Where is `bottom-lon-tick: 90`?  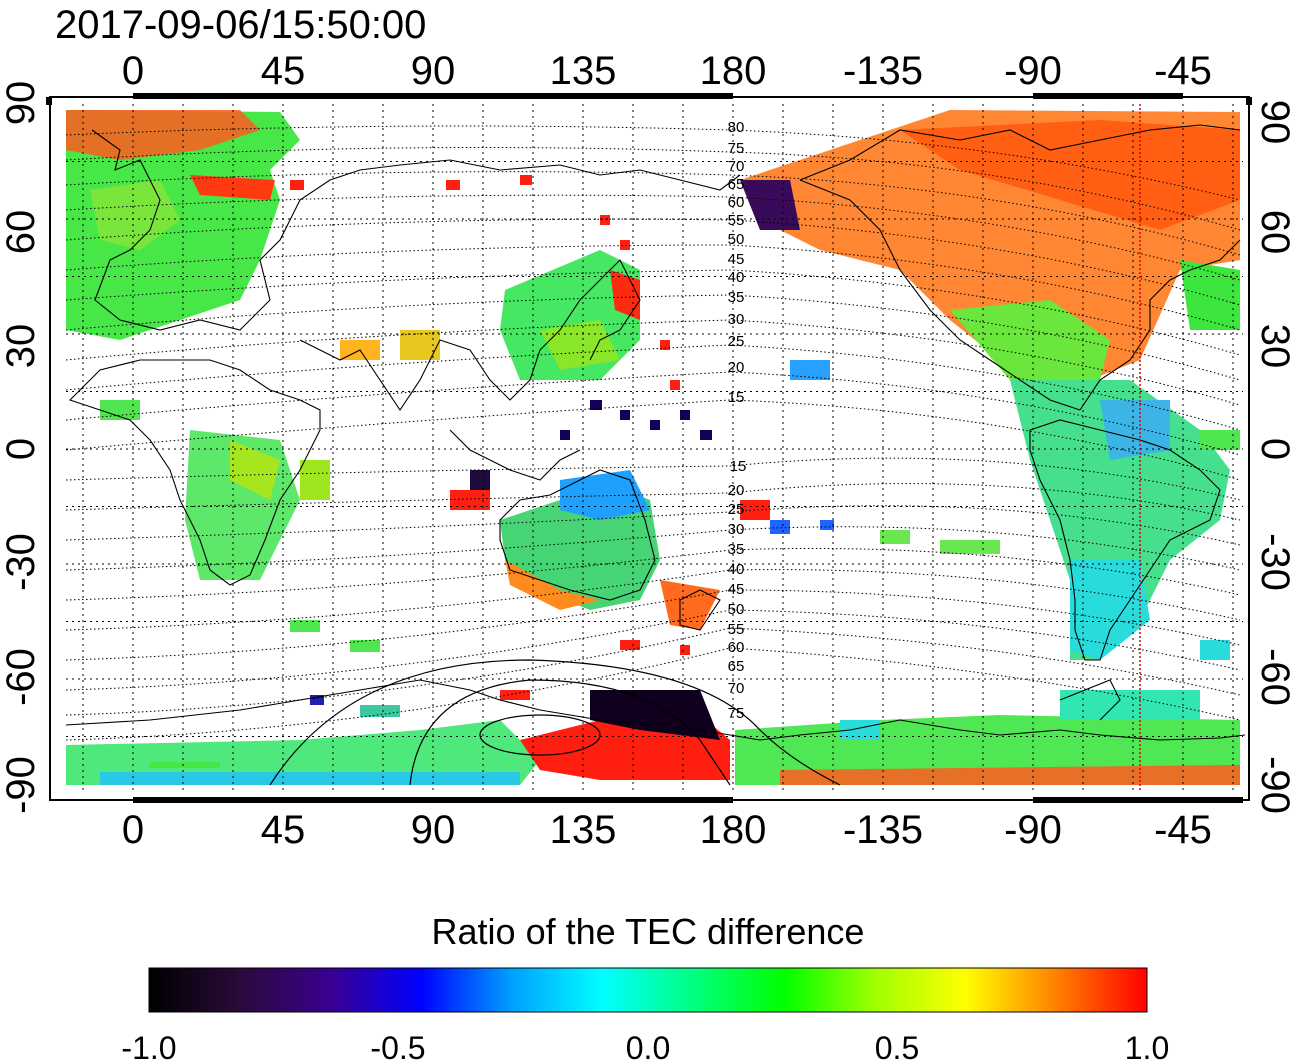 bottom-lon-tick: 90 is located at coordinates (433, 830).